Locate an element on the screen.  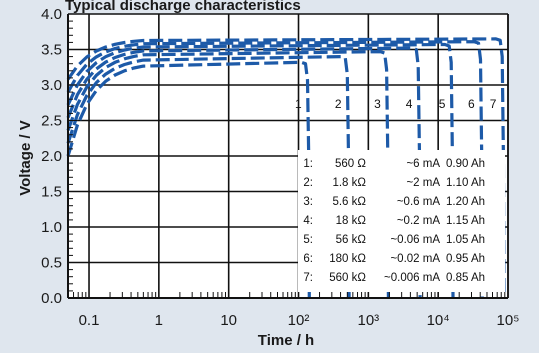
legend-entry-3-col0: 3: is located at coordinates (308, 202).